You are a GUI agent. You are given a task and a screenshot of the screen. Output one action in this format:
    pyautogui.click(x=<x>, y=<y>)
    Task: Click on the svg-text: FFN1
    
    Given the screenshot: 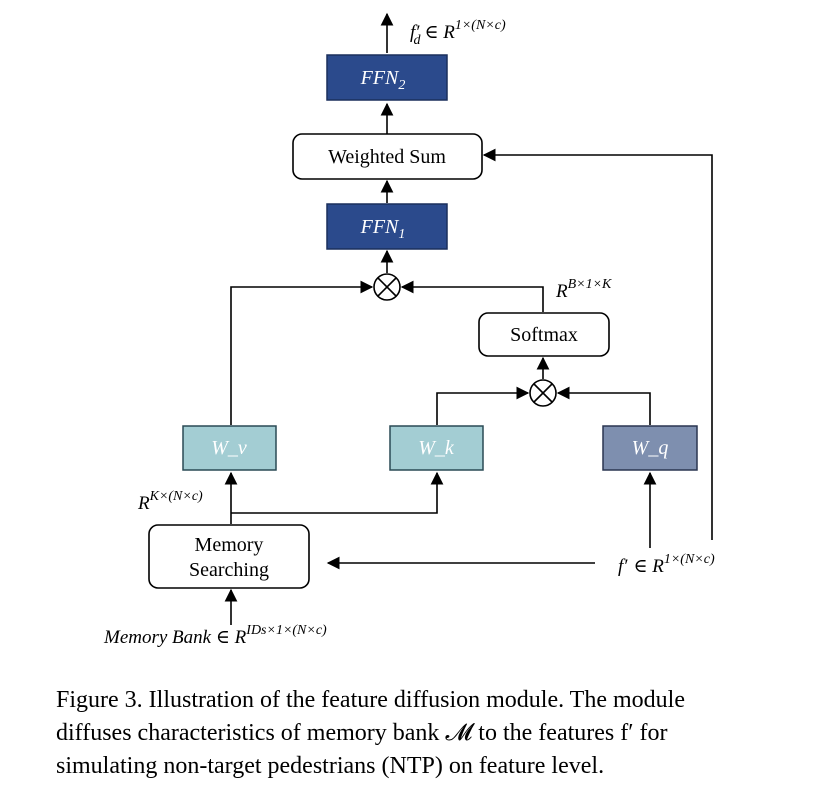 What is the action you would take?
    pyautogui.click(x=383, y=229)
    